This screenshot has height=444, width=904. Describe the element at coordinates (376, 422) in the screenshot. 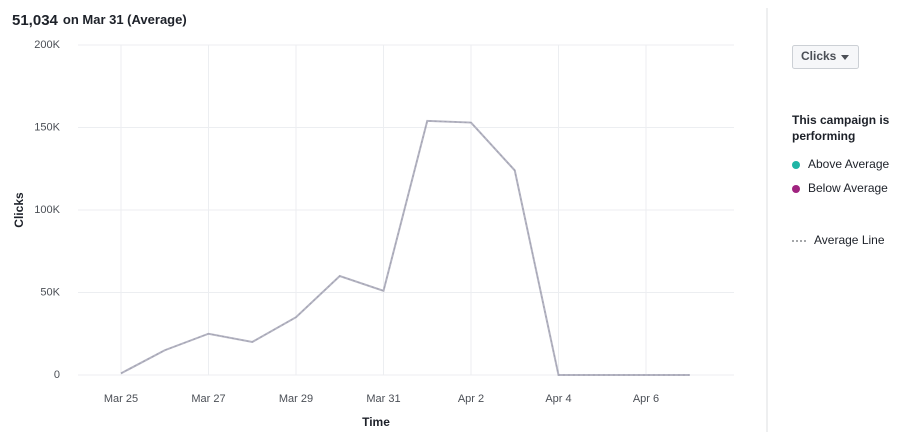

I see `x-axis-label: Time` at that location.